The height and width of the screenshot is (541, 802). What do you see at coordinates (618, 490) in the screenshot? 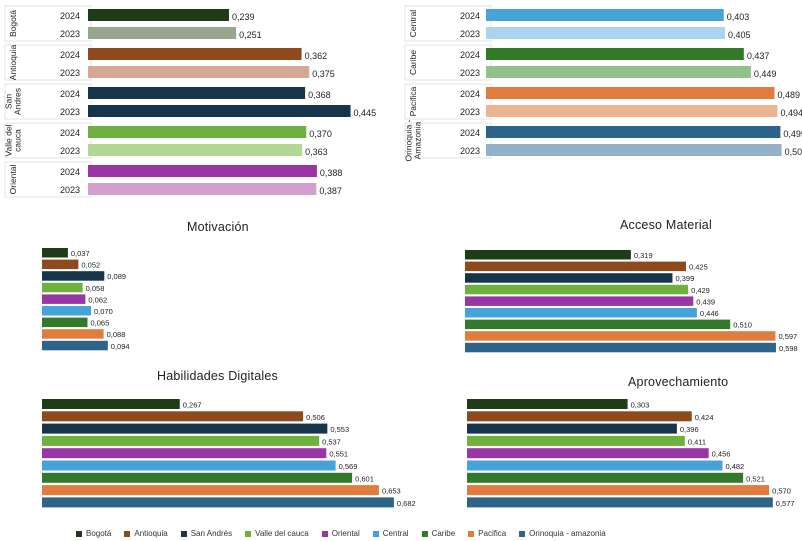
I see `bar-pacifica` at bounding box center [618, 490].